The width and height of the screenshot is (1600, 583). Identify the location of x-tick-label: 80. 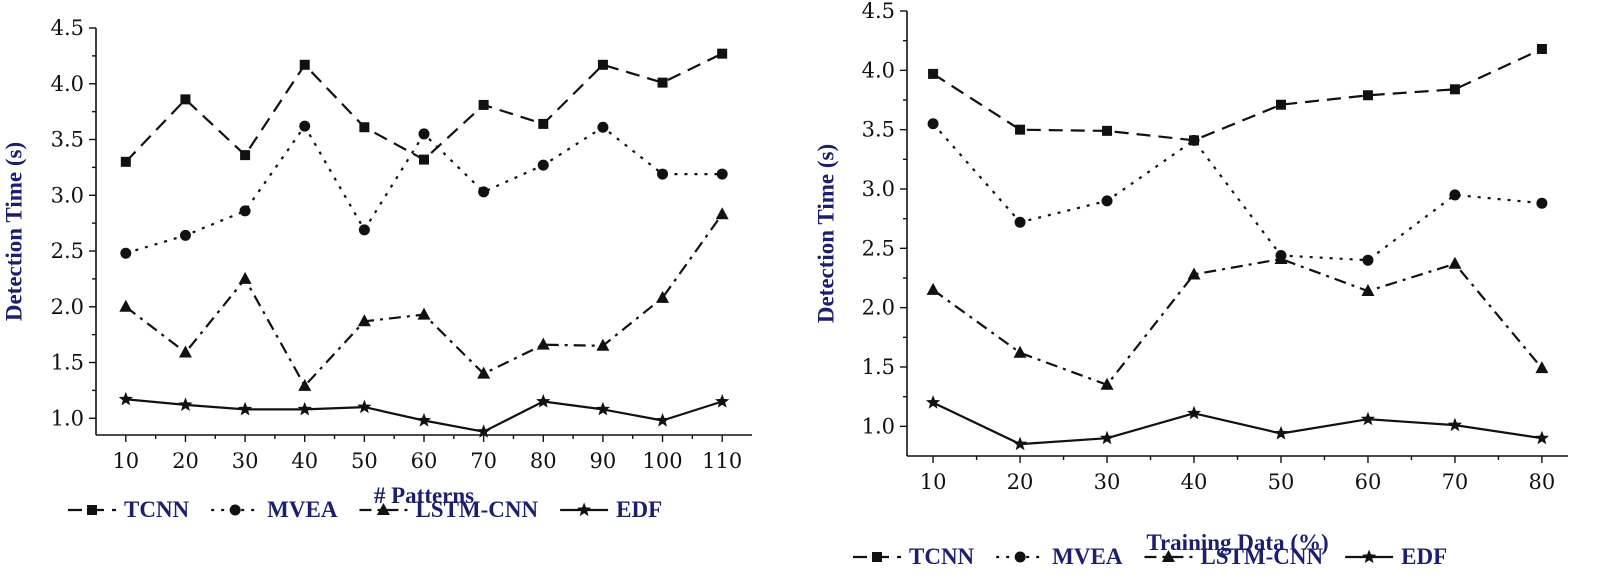
(543, 461).